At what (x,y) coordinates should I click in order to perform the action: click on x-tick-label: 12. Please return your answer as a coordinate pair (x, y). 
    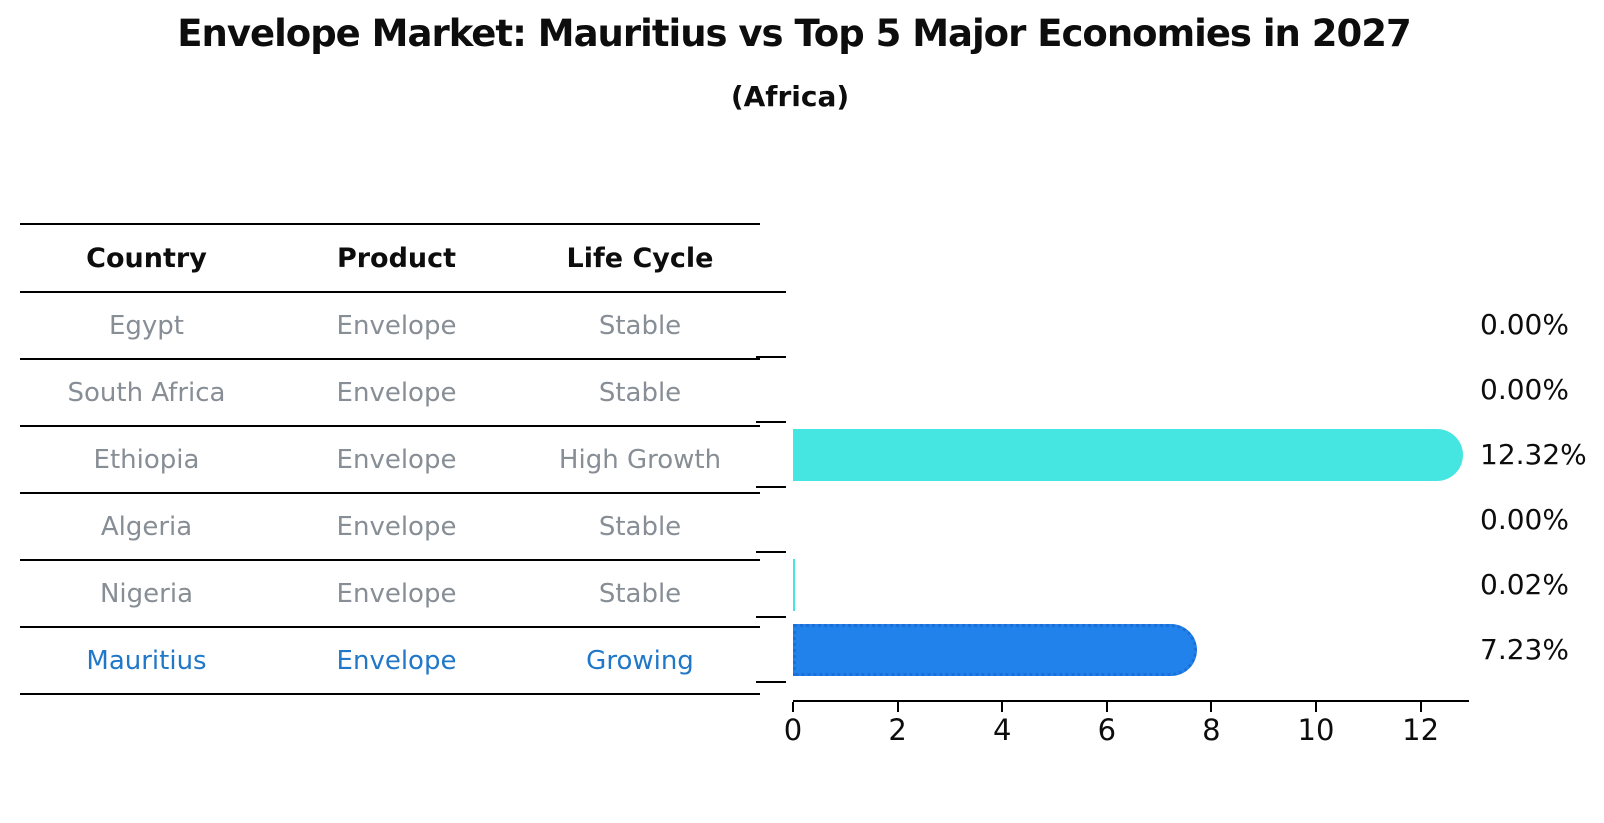
    Looking at the image, I should click on (1421, 730).